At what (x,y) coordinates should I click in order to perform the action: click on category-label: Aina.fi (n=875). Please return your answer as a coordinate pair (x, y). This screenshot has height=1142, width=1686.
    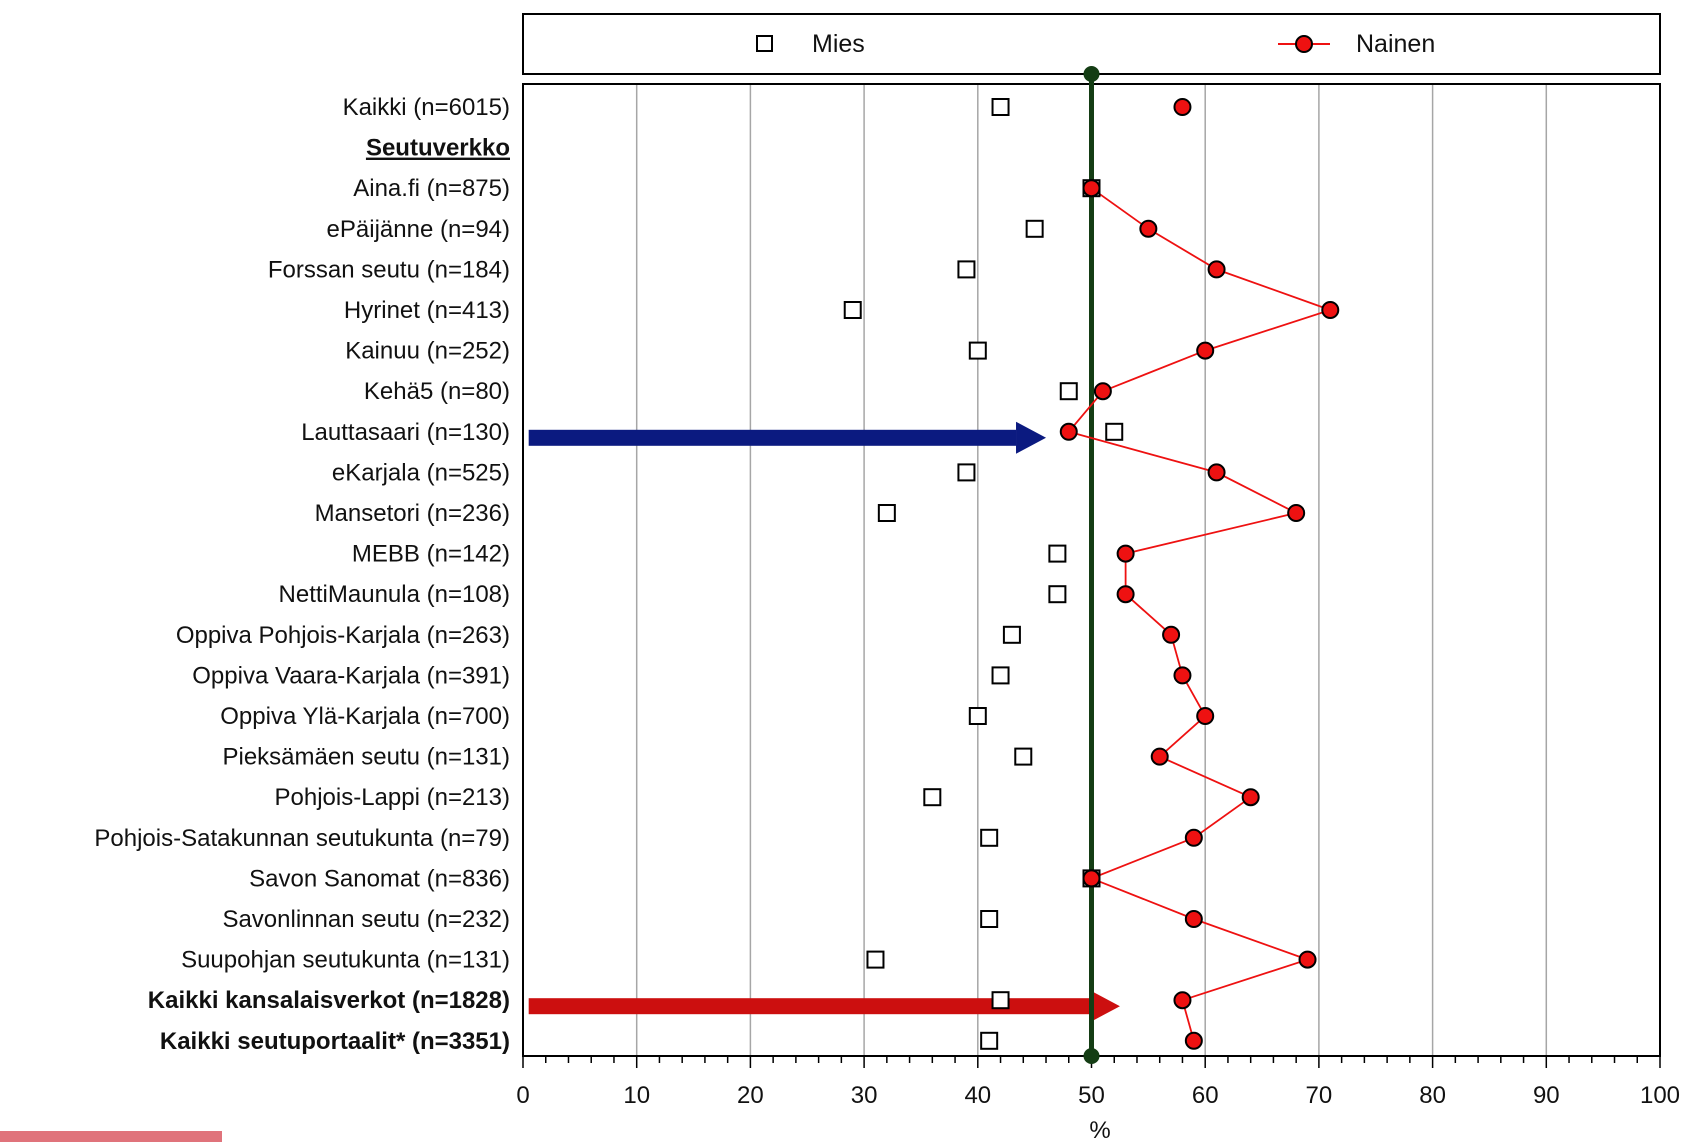
    Looking at the image, I should click on (431, 188).